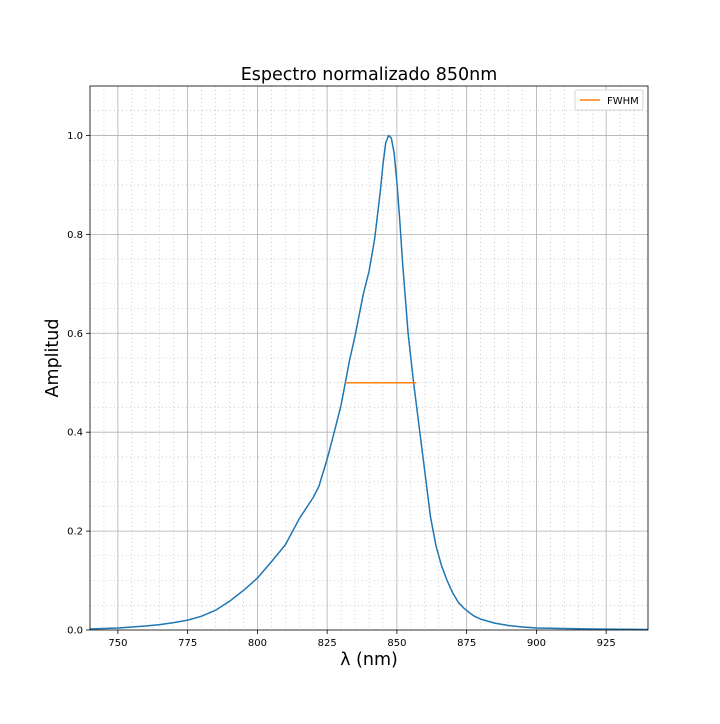 The width and height of the screenshot is (720, 724). What do you see at coordinates (623, 101) in the screenshot?
I see `legend-fwhm-label: FWHM` at bounding box center [623, 101].